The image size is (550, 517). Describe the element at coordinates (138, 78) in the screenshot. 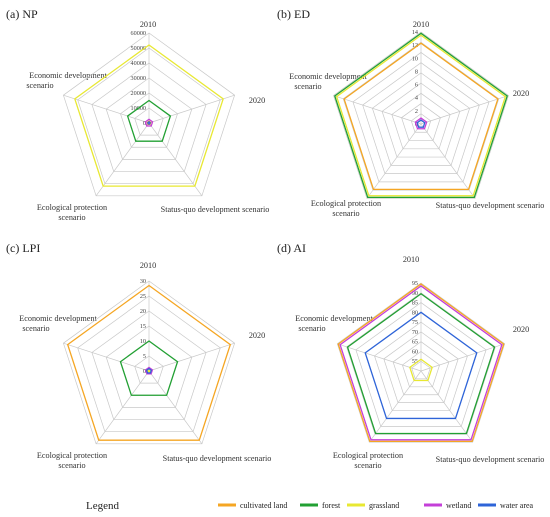

I see `tick-label: 30000` at that location.